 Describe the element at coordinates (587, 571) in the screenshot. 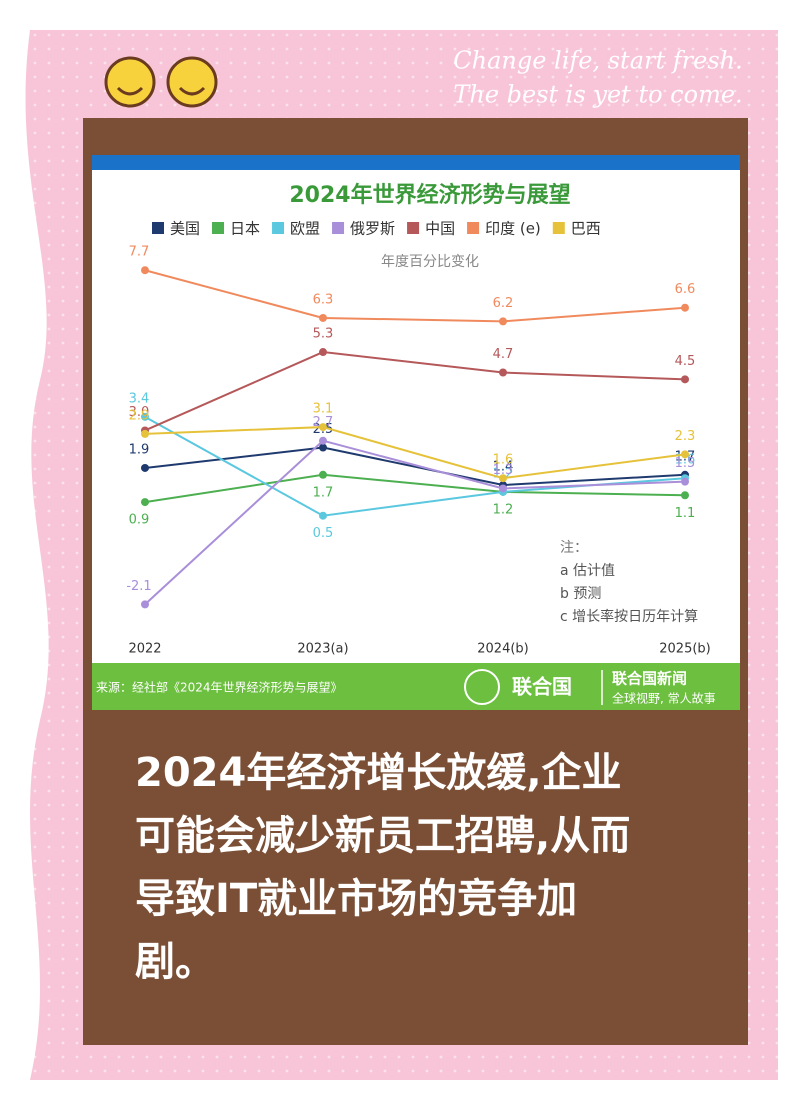

I see `note: a 估计值` at that location.